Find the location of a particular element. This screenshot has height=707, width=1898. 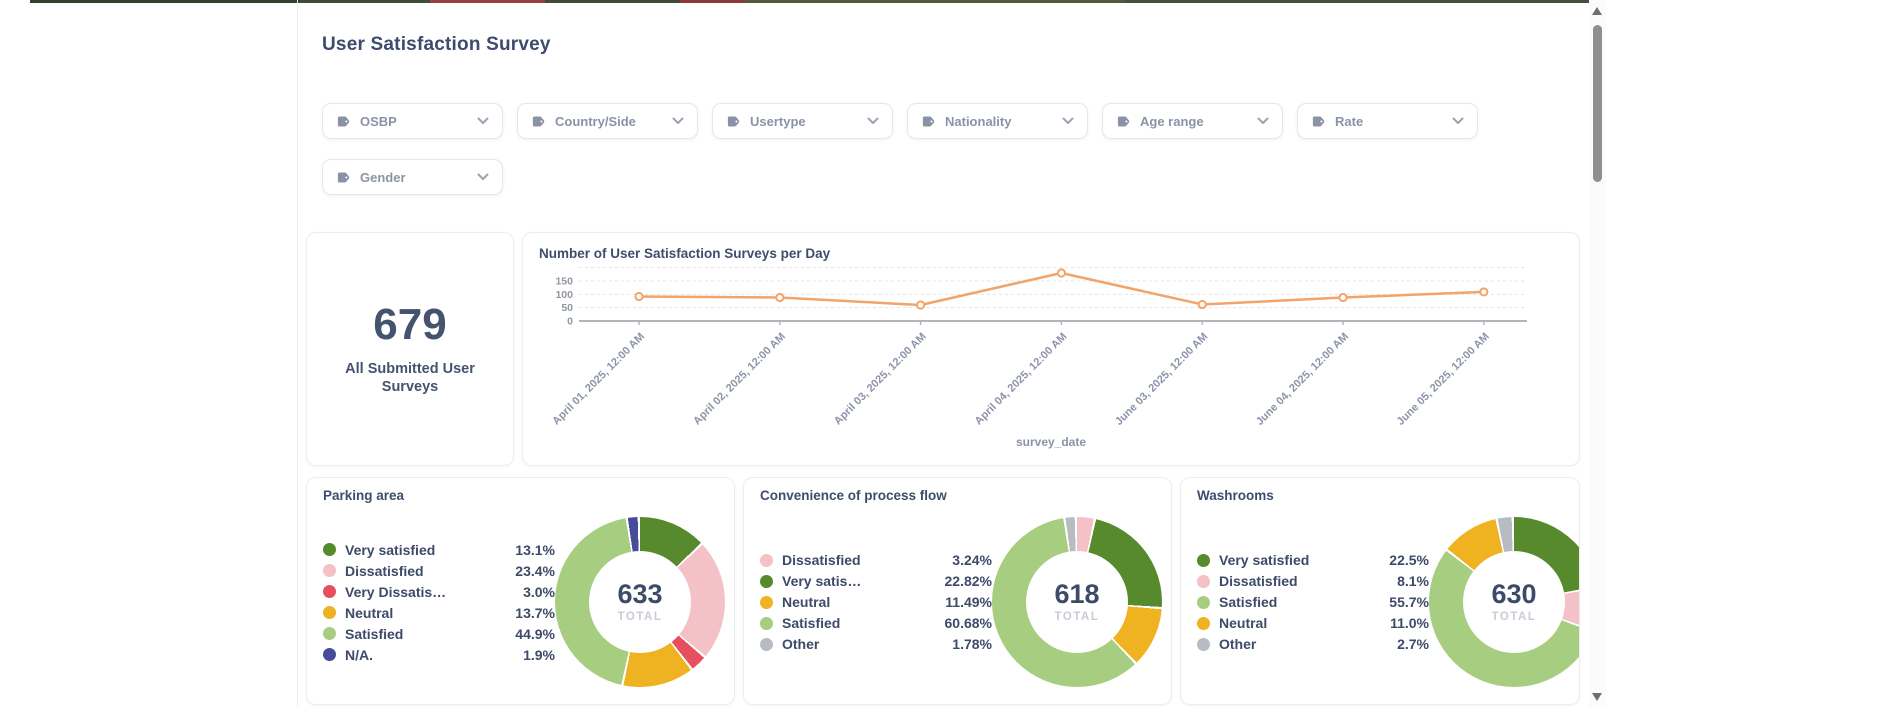

legend-item: Dissatisfied 3.24% is located at coordinates (876, 560).